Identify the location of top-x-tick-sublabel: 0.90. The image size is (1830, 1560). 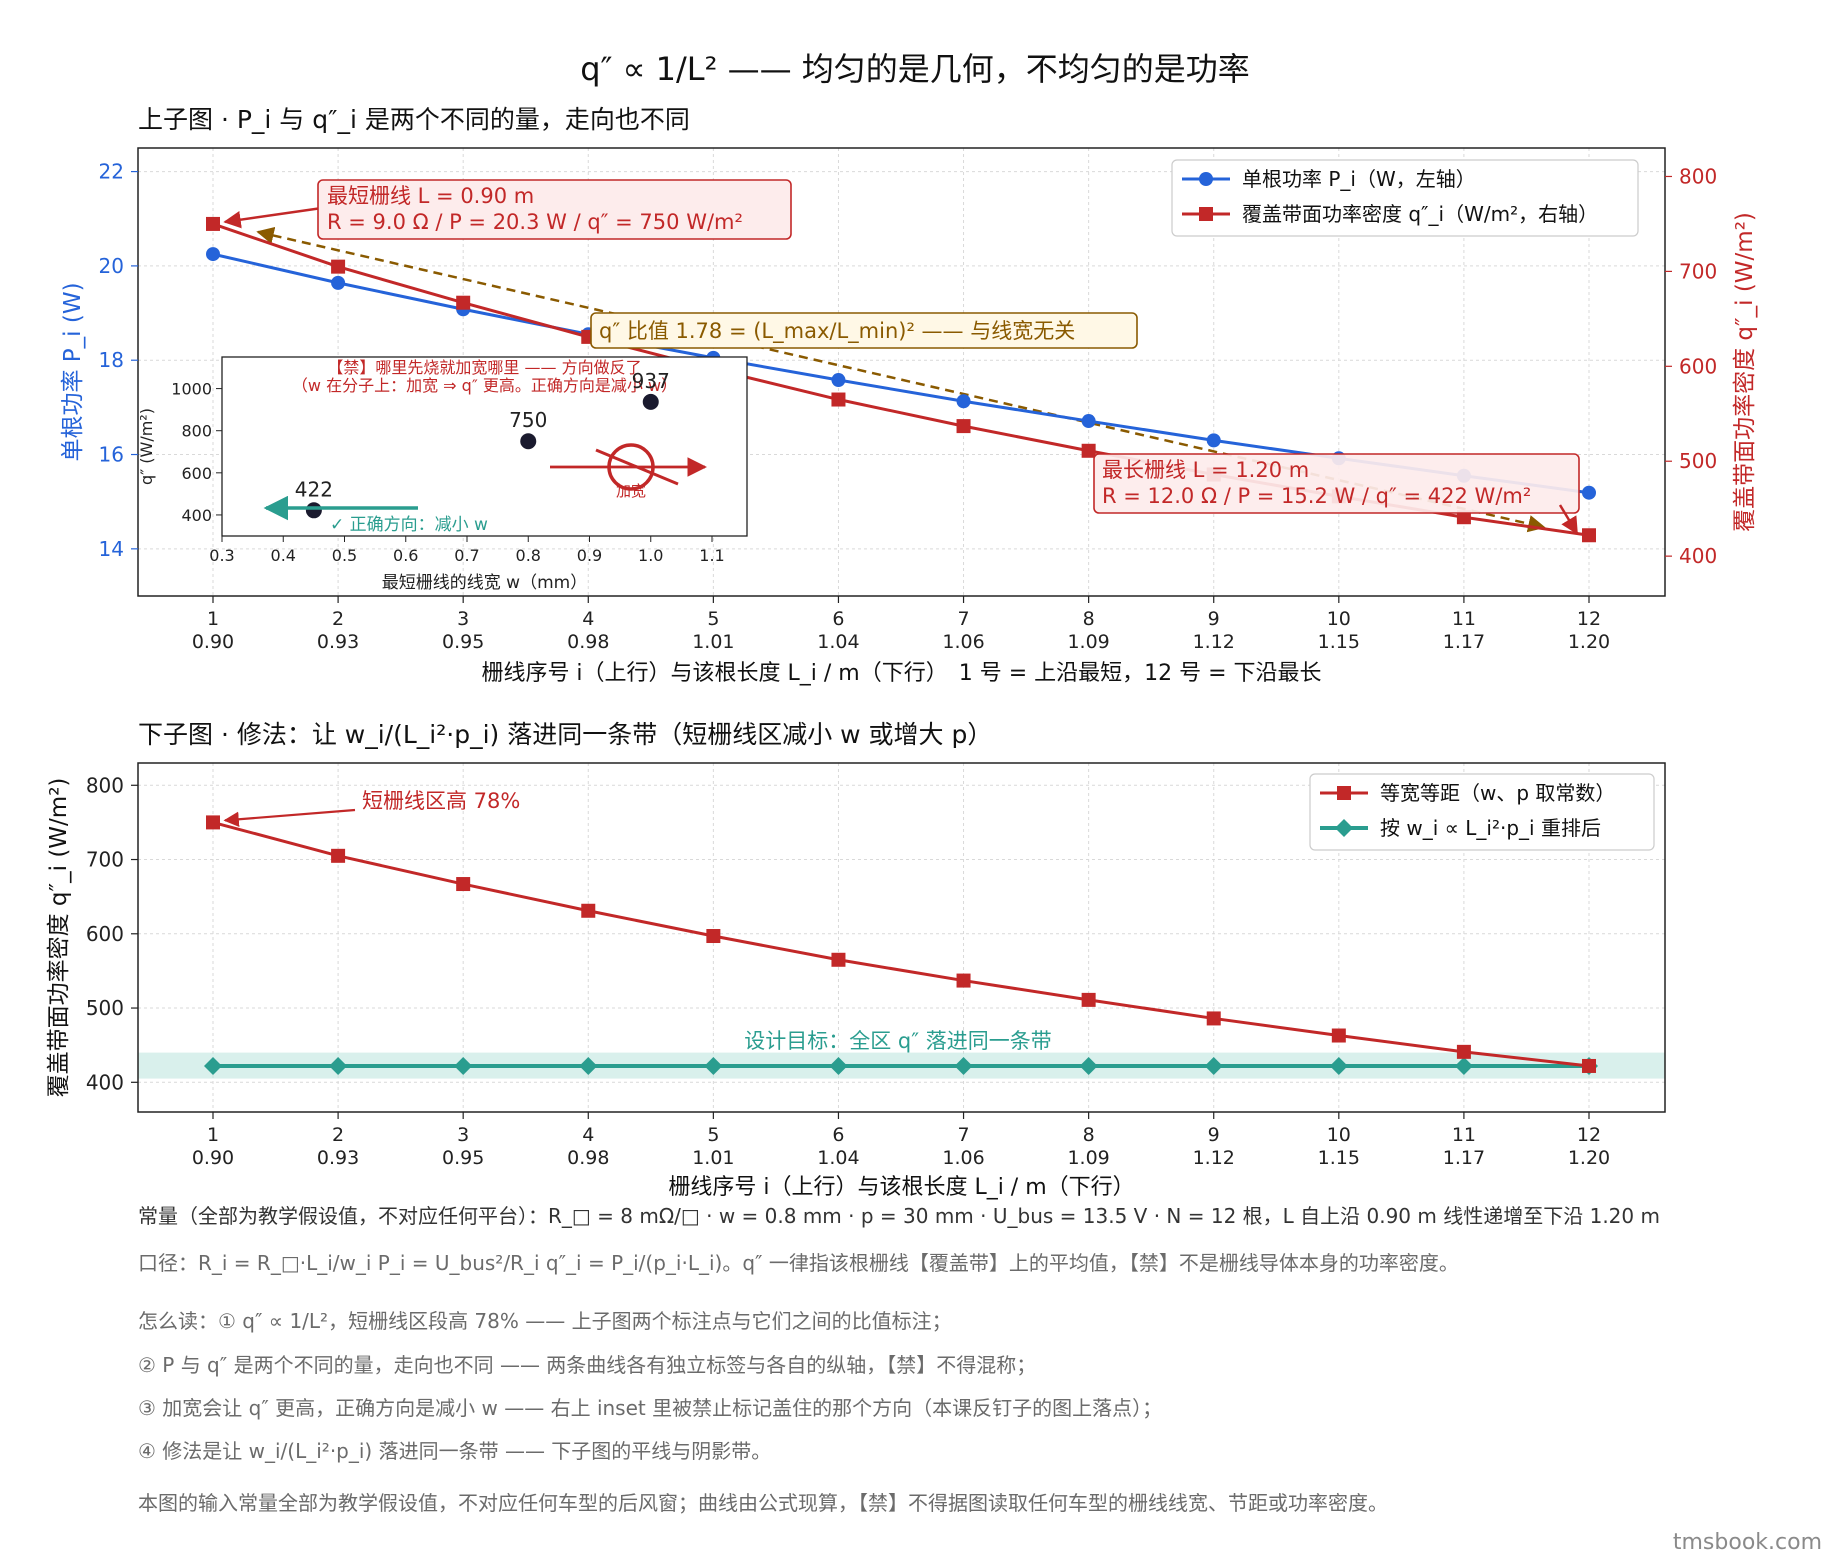
(213, 642).